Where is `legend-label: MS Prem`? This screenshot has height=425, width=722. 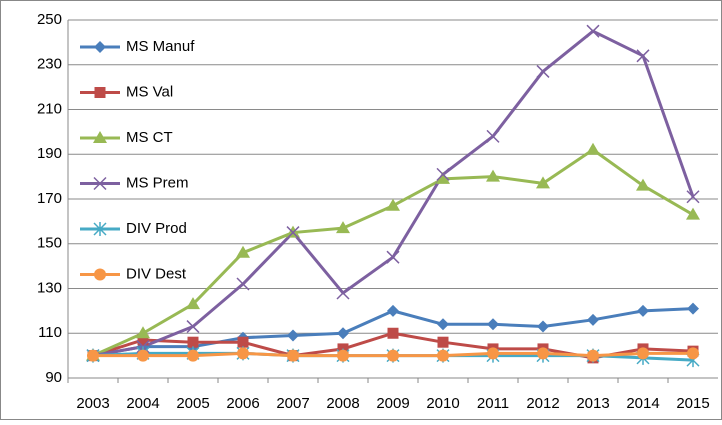
legend-label: MS Prem is located at coordinates (157, 182).